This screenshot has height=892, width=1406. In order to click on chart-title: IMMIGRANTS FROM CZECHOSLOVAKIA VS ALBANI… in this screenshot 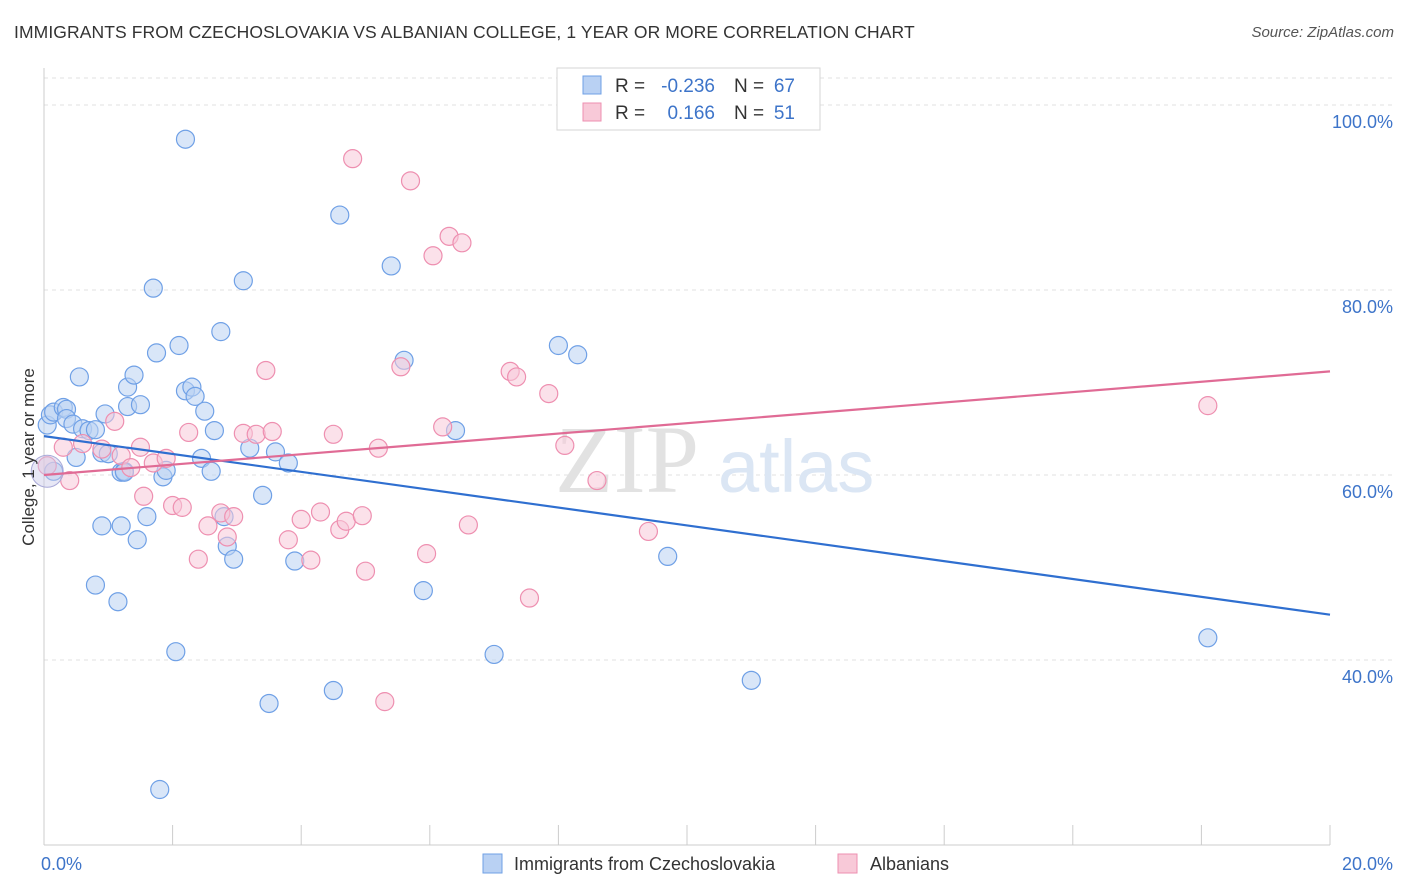, I will do `click(464, 32)`.